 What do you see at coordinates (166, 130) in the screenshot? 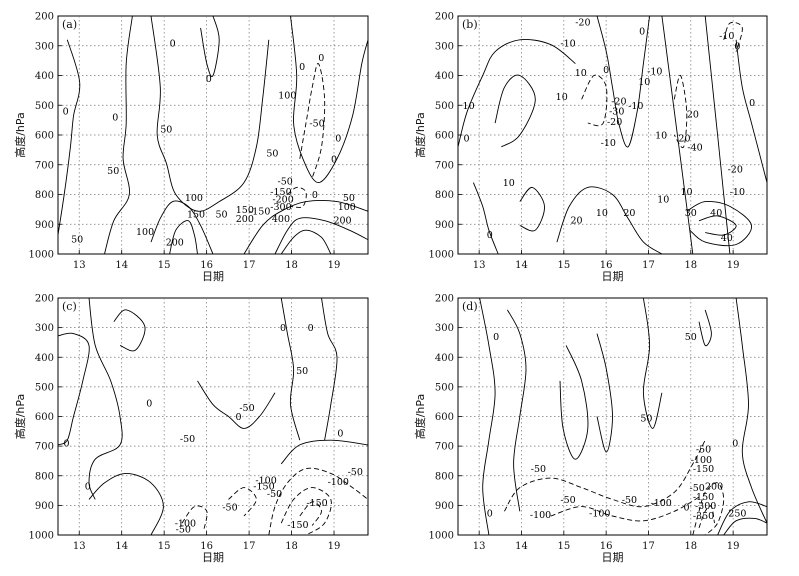
I see `contour-label: 50` at bounding box center [166, 130].